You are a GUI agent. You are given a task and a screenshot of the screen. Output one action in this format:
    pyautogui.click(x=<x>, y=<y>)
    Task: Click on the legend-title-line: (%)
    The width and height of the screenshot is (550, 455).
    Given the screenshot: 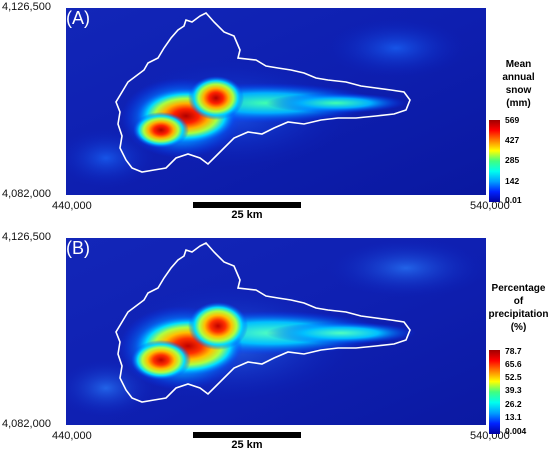 What is the action you would take?
    pyautogui.click(x=518, y=327)
    